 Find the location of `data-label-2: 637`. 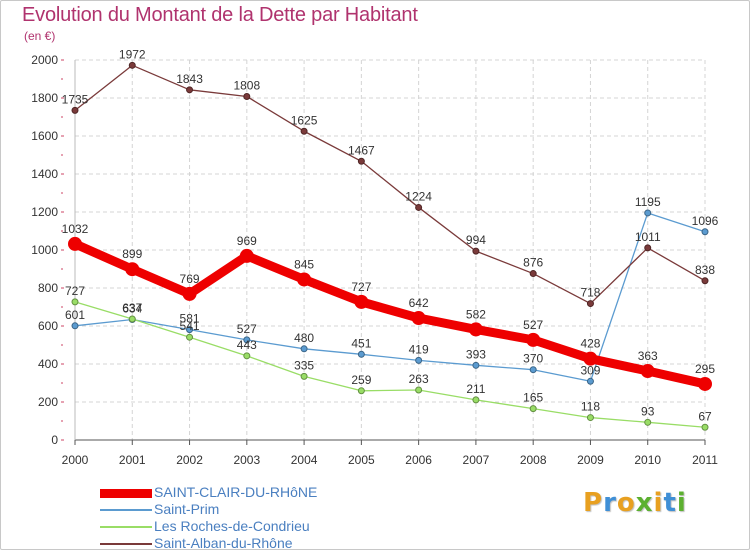

data-label-2: 637 is located at coordinates (132, 308).